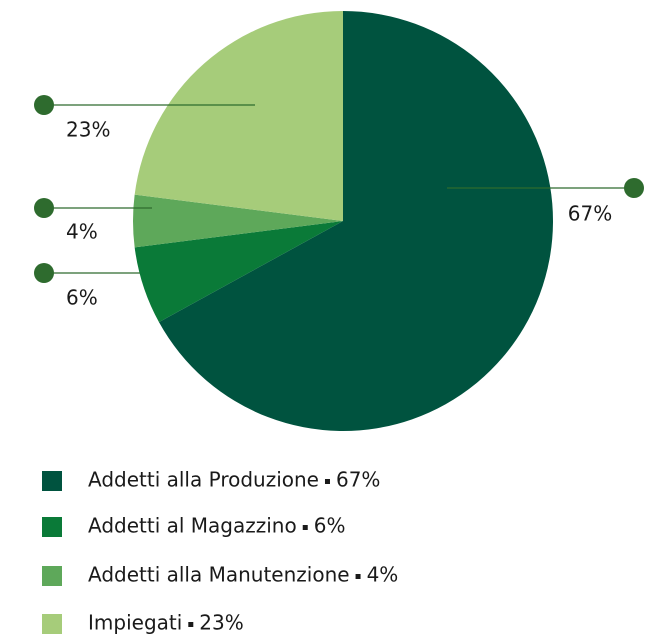  Describe the element at coordinates (330, 526) in the screenshot. I see `legend-value: 6%` at that location.